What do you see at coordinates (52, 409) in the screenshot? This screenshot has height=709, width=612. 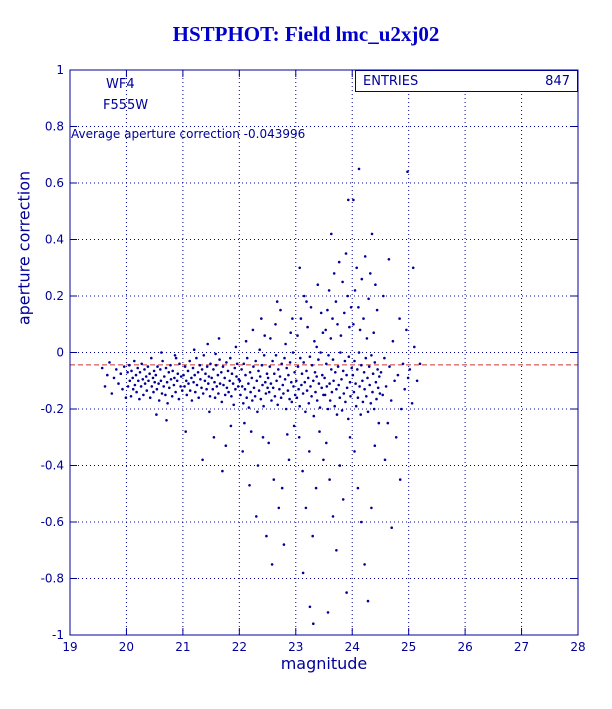 I see `y-tick-label: -0.2` at bounding box center [52, 409].